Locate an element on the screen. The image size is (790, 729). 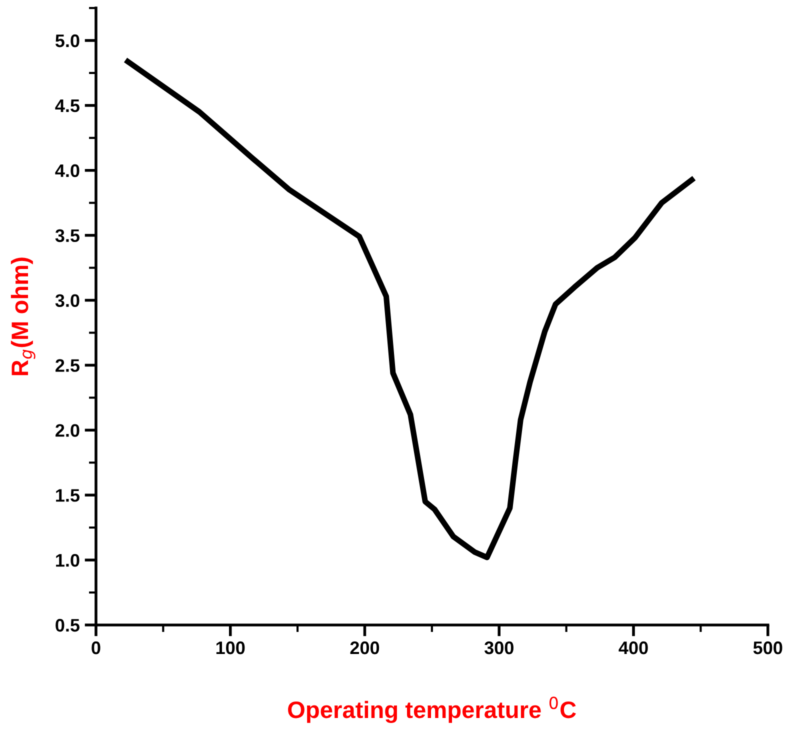
y-tick-label: 4.0 is located at coordinates (67, 171).